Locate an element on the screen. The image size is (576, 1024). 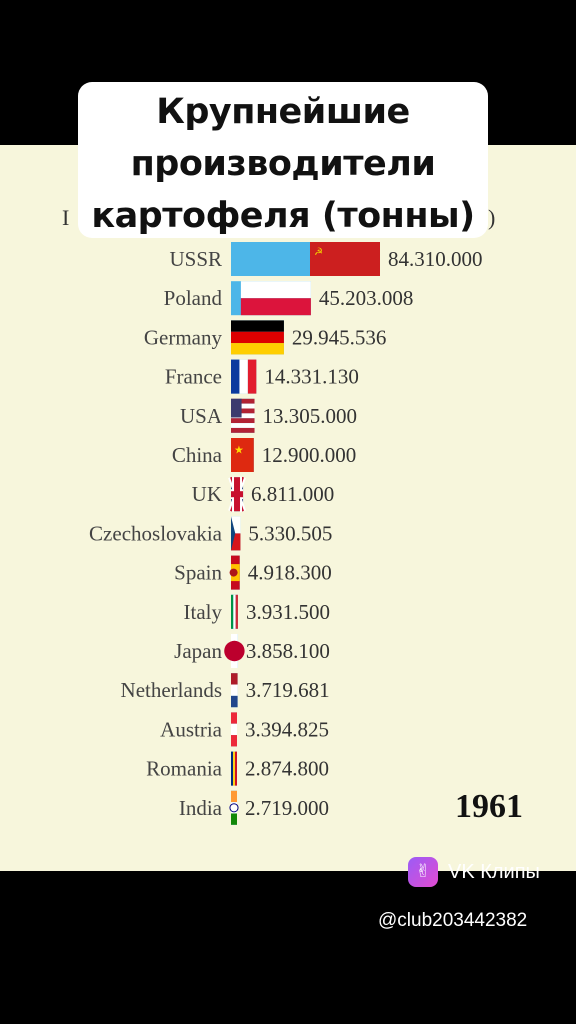
bar-group: France 14.331.130 is located at coordinates (262, 376).